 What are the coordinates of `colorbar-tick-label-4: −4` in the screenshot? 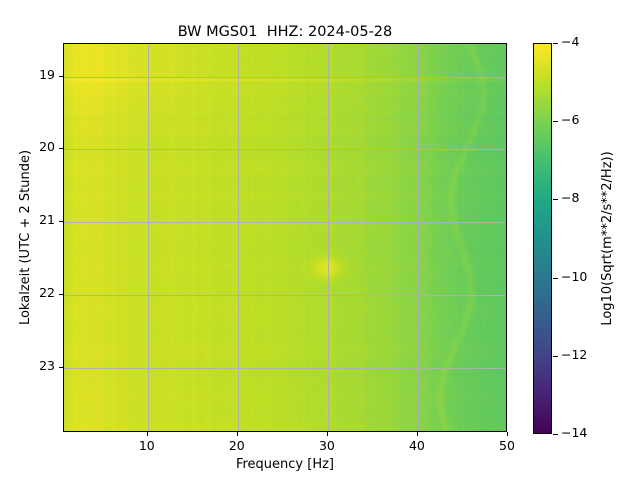 It's located at (570, 41).